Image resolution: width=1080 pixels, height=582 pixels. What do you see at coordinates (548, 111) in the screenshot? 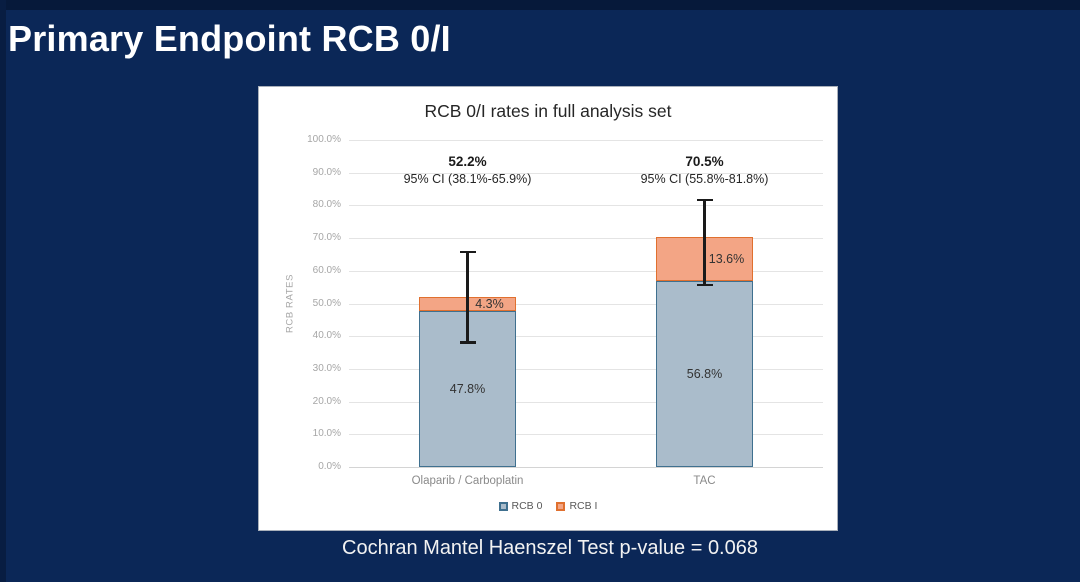
I see `chart-title: RCB 0/I rates in full analysis set` at bounding box center [548, 111].